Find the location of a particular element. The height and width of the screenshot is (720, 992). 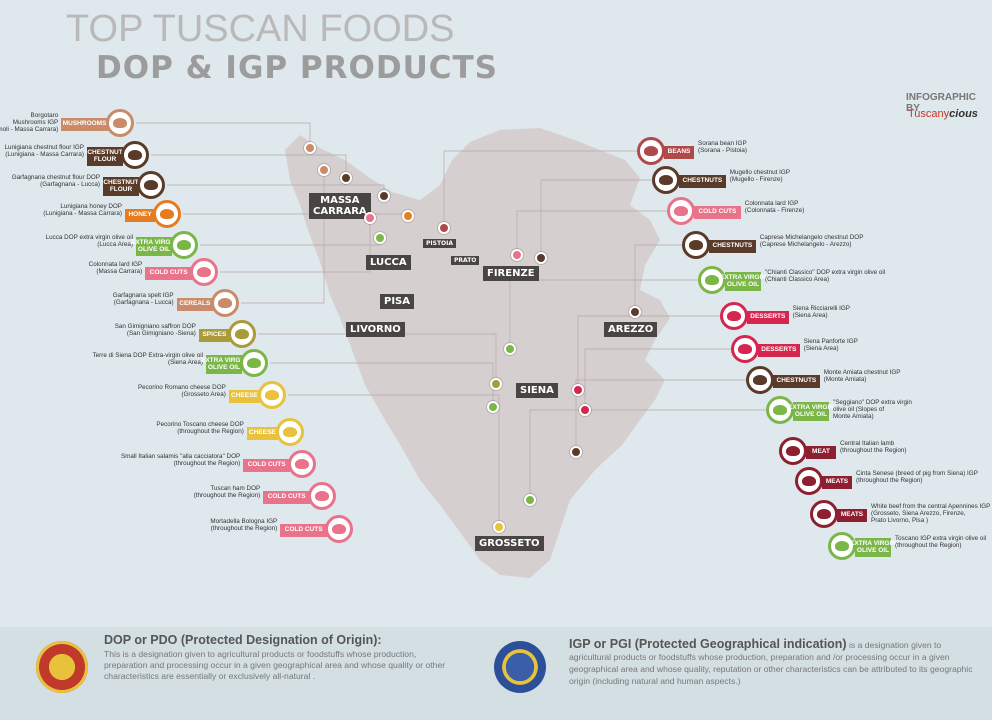

city-livorno: LIVORNO is located at coordinates (375, 329).